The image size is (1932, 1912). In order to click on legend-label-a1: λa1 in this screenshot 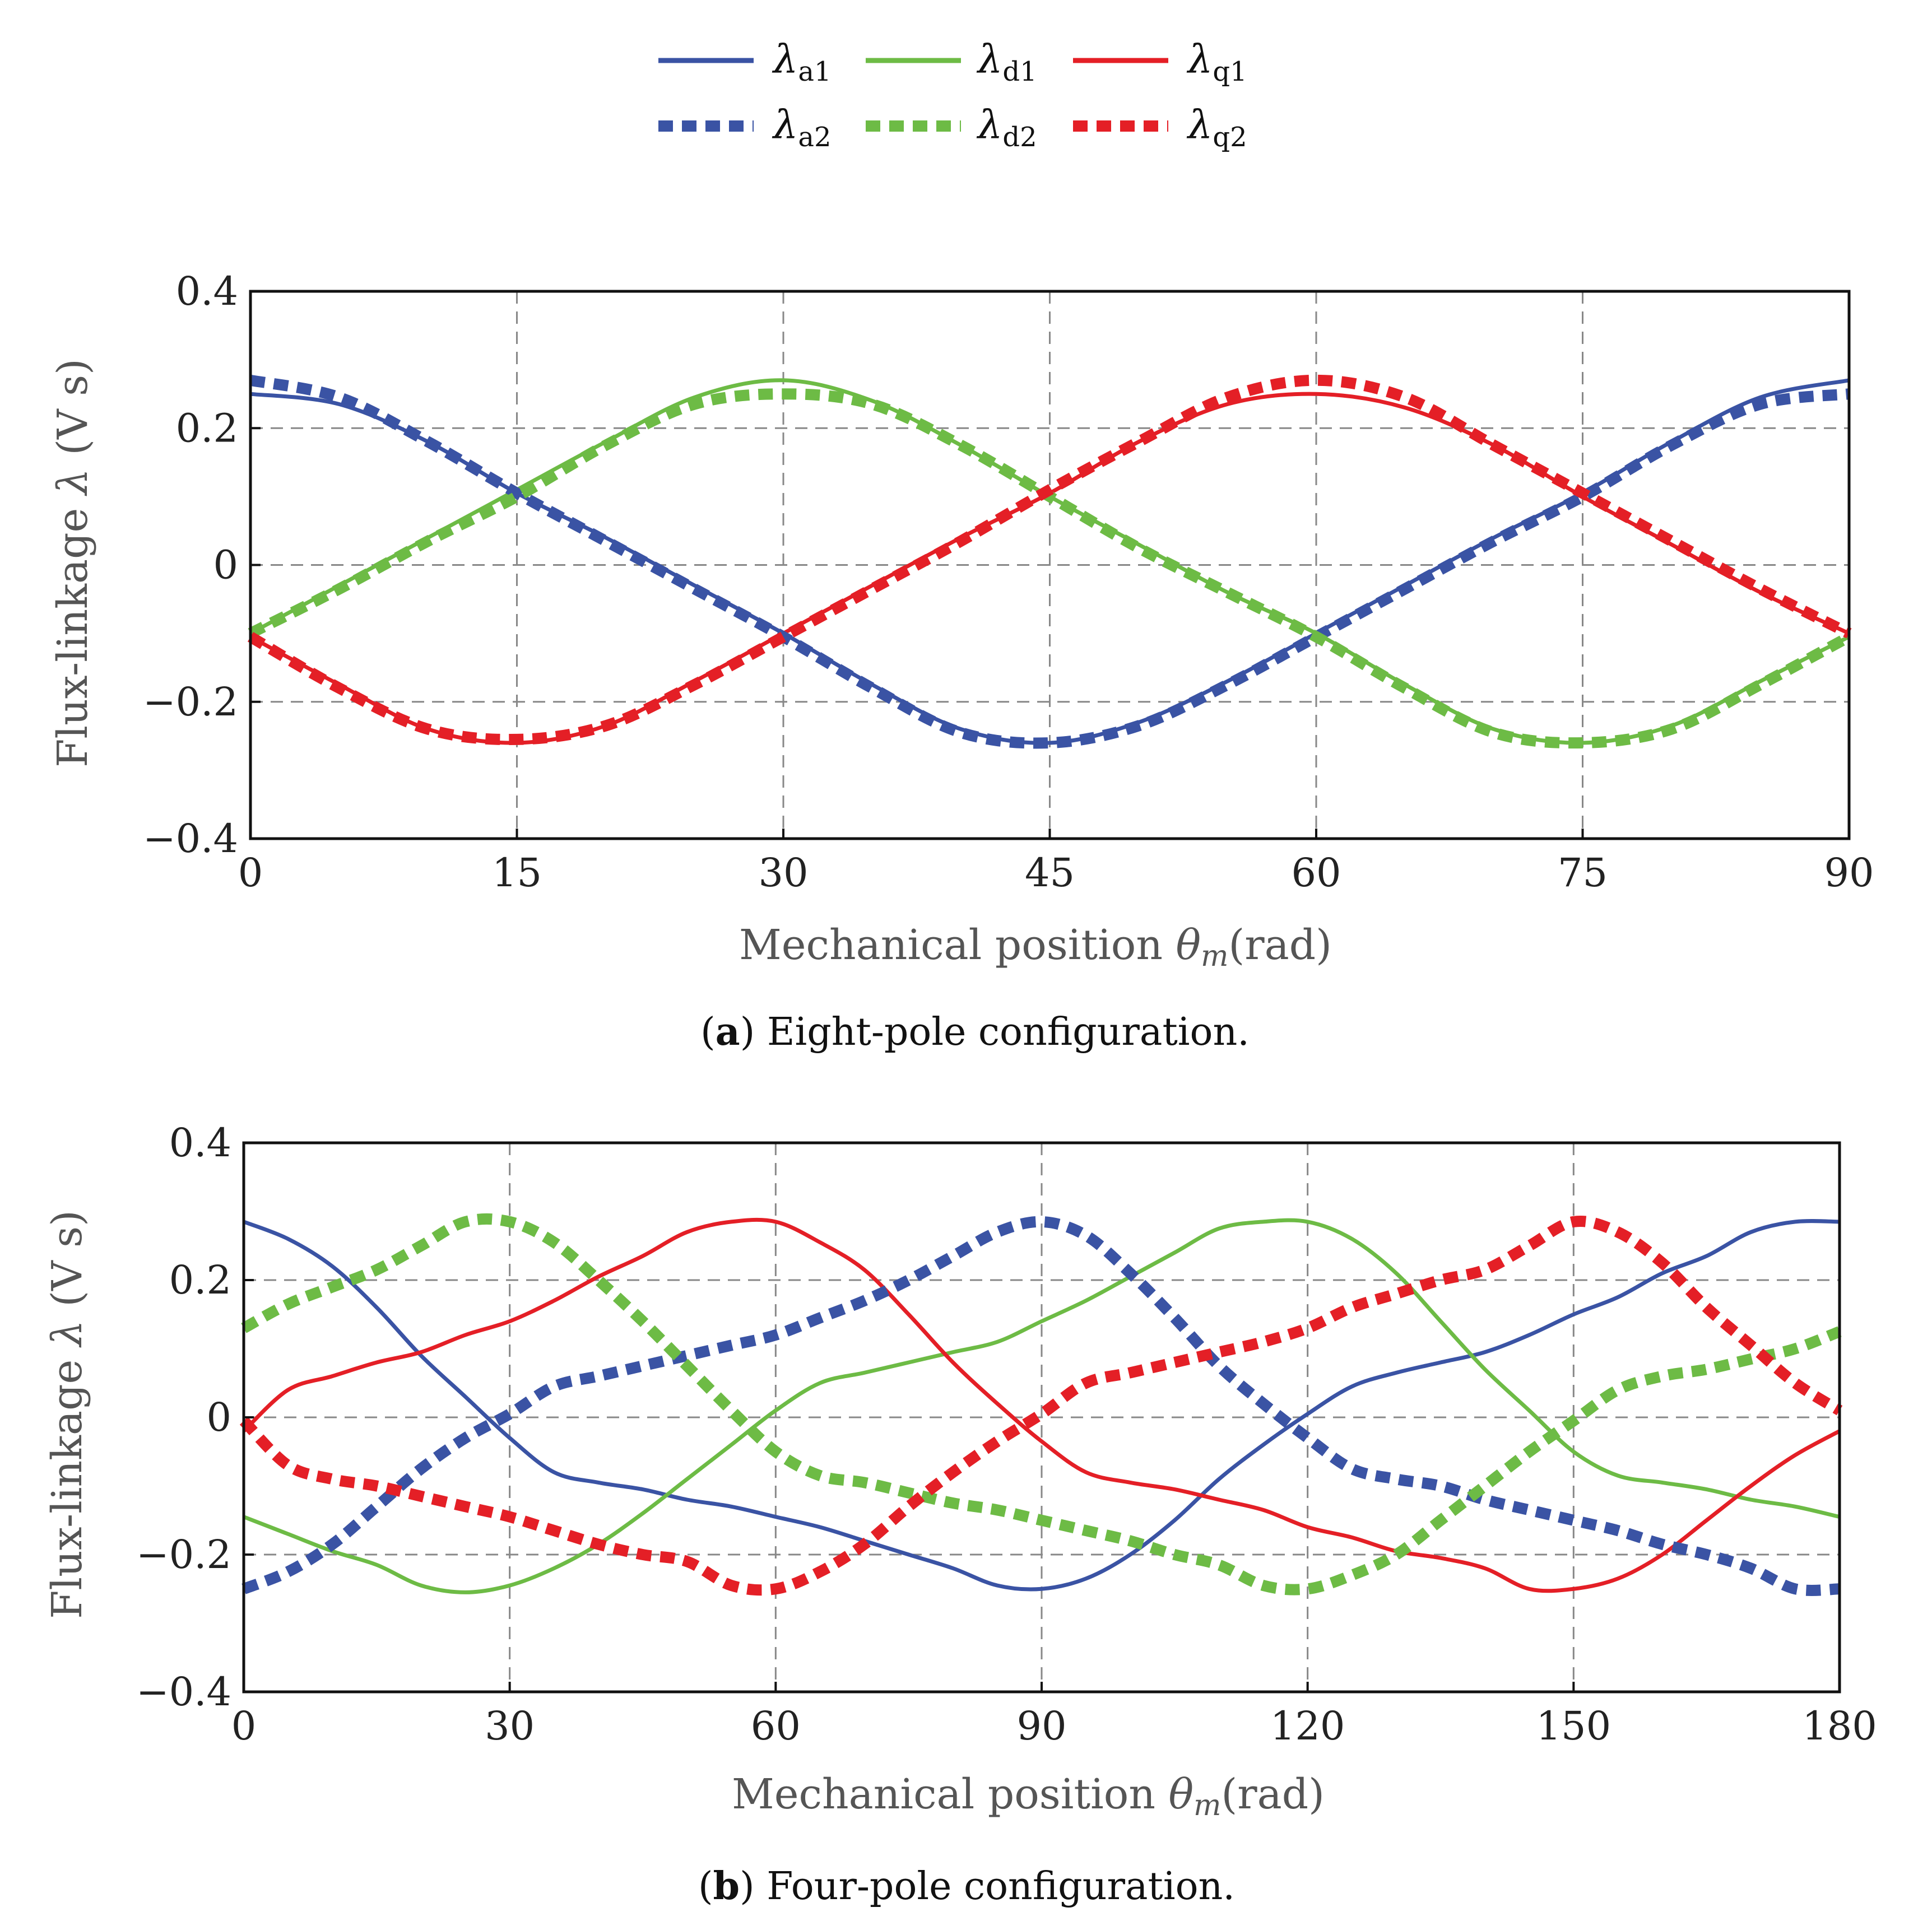, I will do `click(802, 61)`.